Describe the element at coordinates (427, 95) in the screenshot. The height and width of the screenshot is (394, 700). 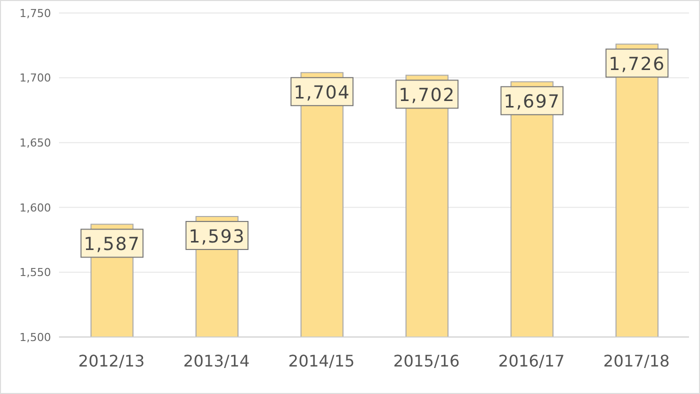
I see `data-label: 1,702` at that location.